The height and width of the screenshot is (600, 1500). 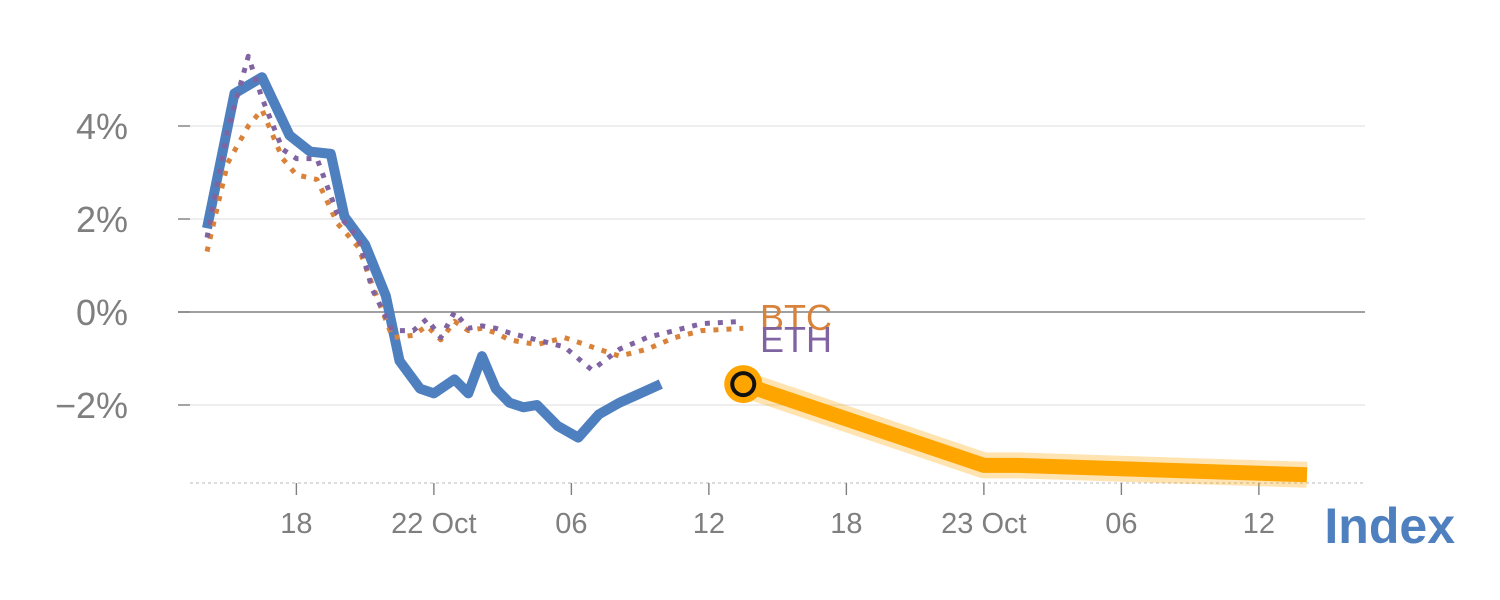 I want to click on current-value-marker, so click(x=743, y=384).